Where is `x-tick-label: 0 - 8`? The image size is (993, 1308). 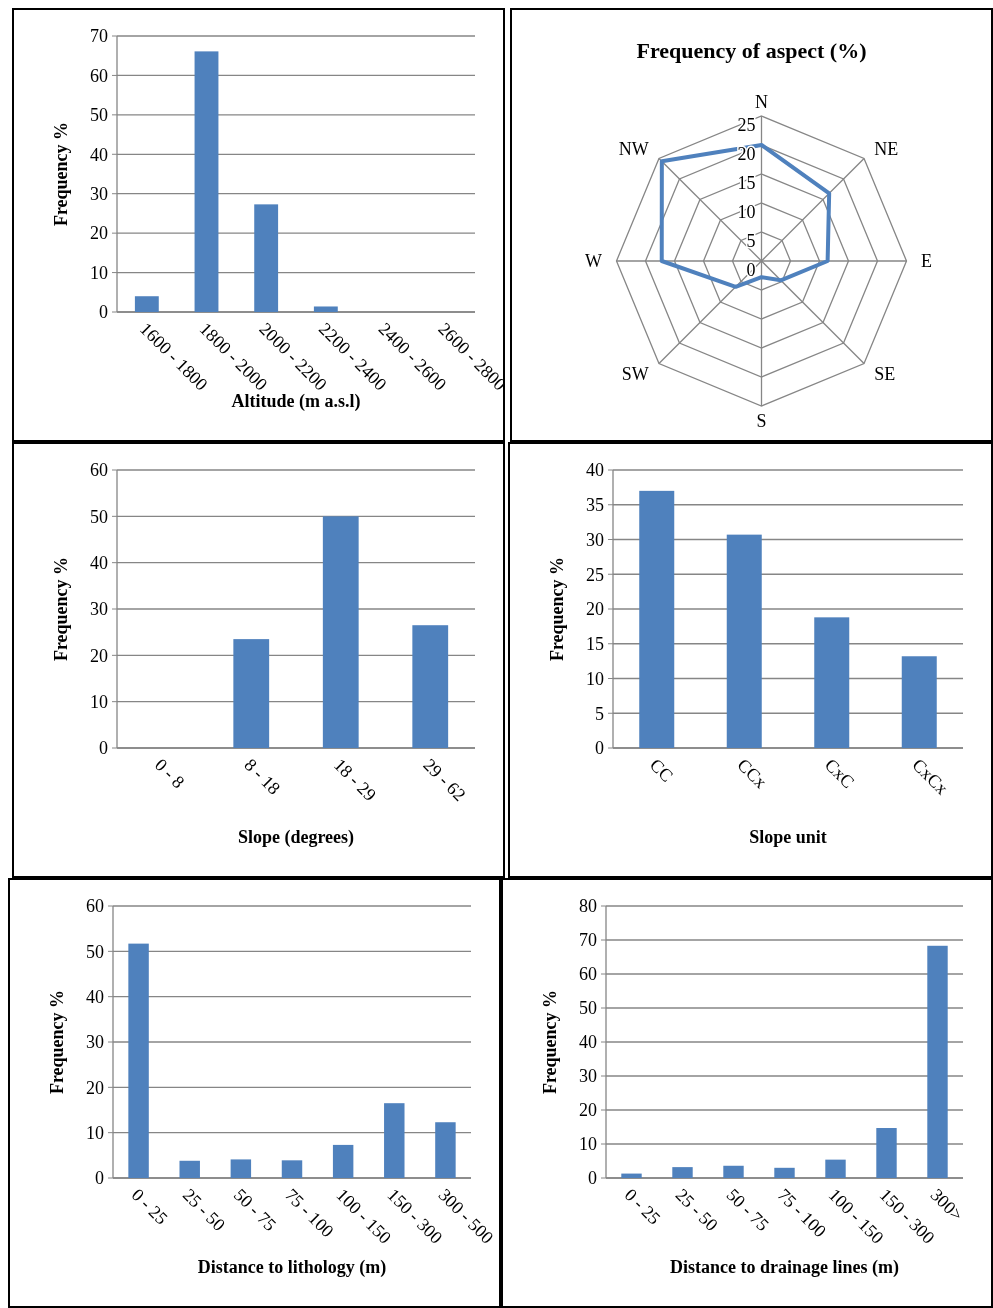
x-tick-label: 0 - 8 is located at coordinates (169, 773).